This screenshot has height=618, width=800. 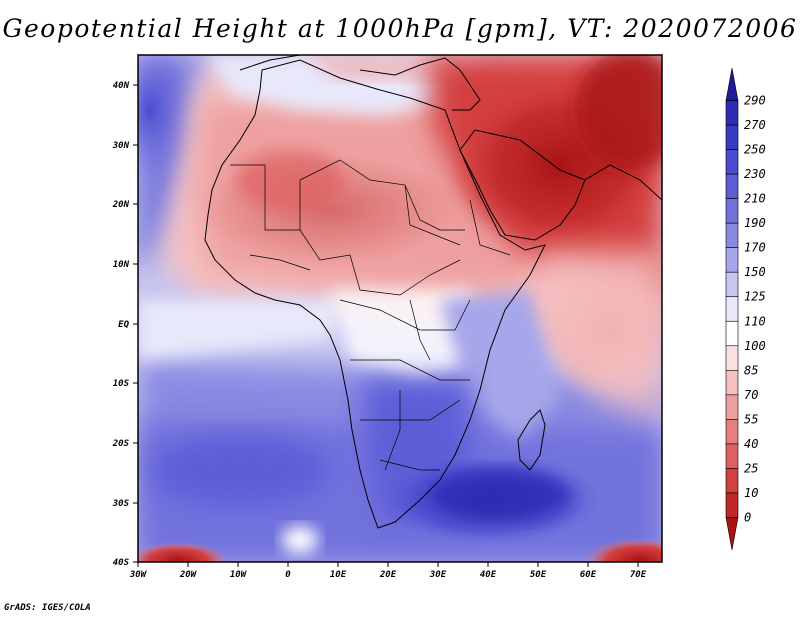 What do you see at coordinates (751, 444) in the screenshot?
I see `colorbar-level-label: 40` at bounding box center [751, 444].